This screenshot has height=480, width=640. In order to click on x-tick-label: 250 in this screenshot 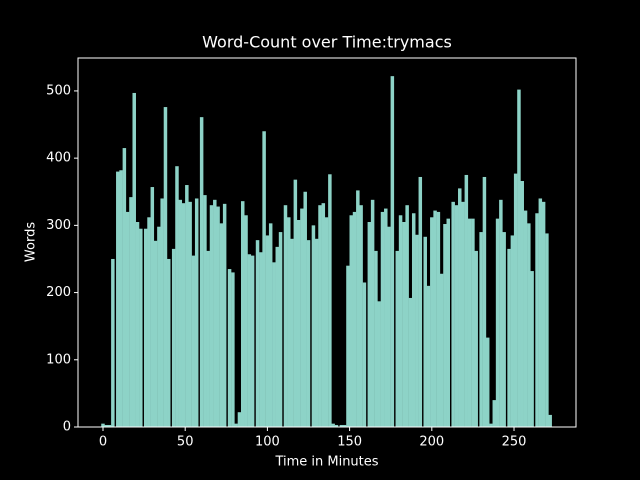, I will do `click(514, 442)`.